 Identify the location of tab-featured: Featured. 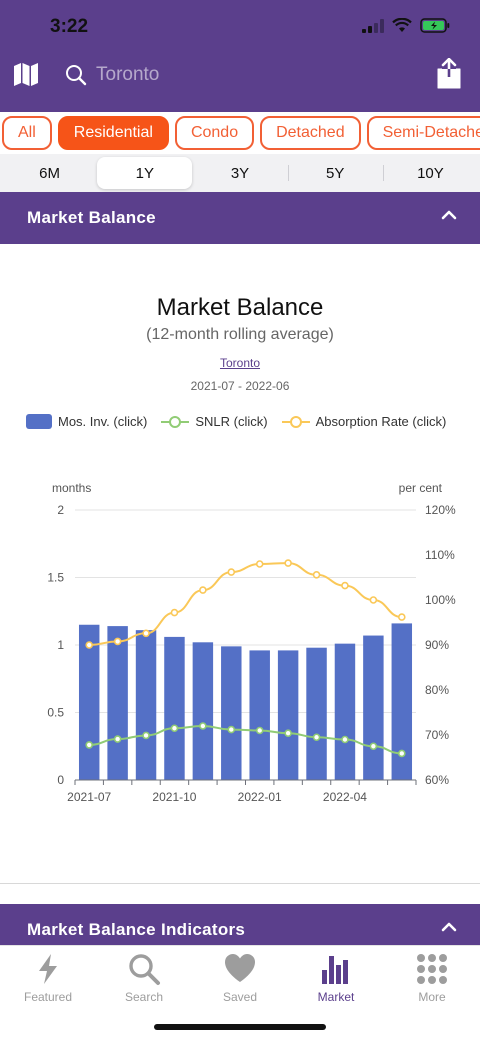
(48, 978).